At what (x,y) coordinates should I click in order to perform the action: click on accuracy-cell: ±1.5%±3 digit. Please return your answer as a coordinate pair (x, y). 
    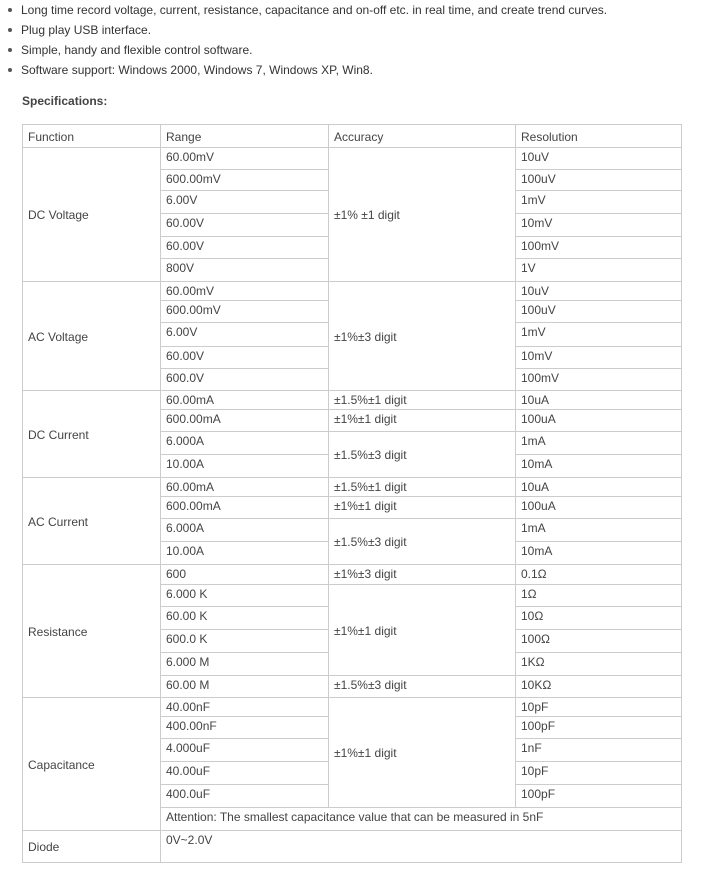
    Looking at the image, I should click on (422, 686).